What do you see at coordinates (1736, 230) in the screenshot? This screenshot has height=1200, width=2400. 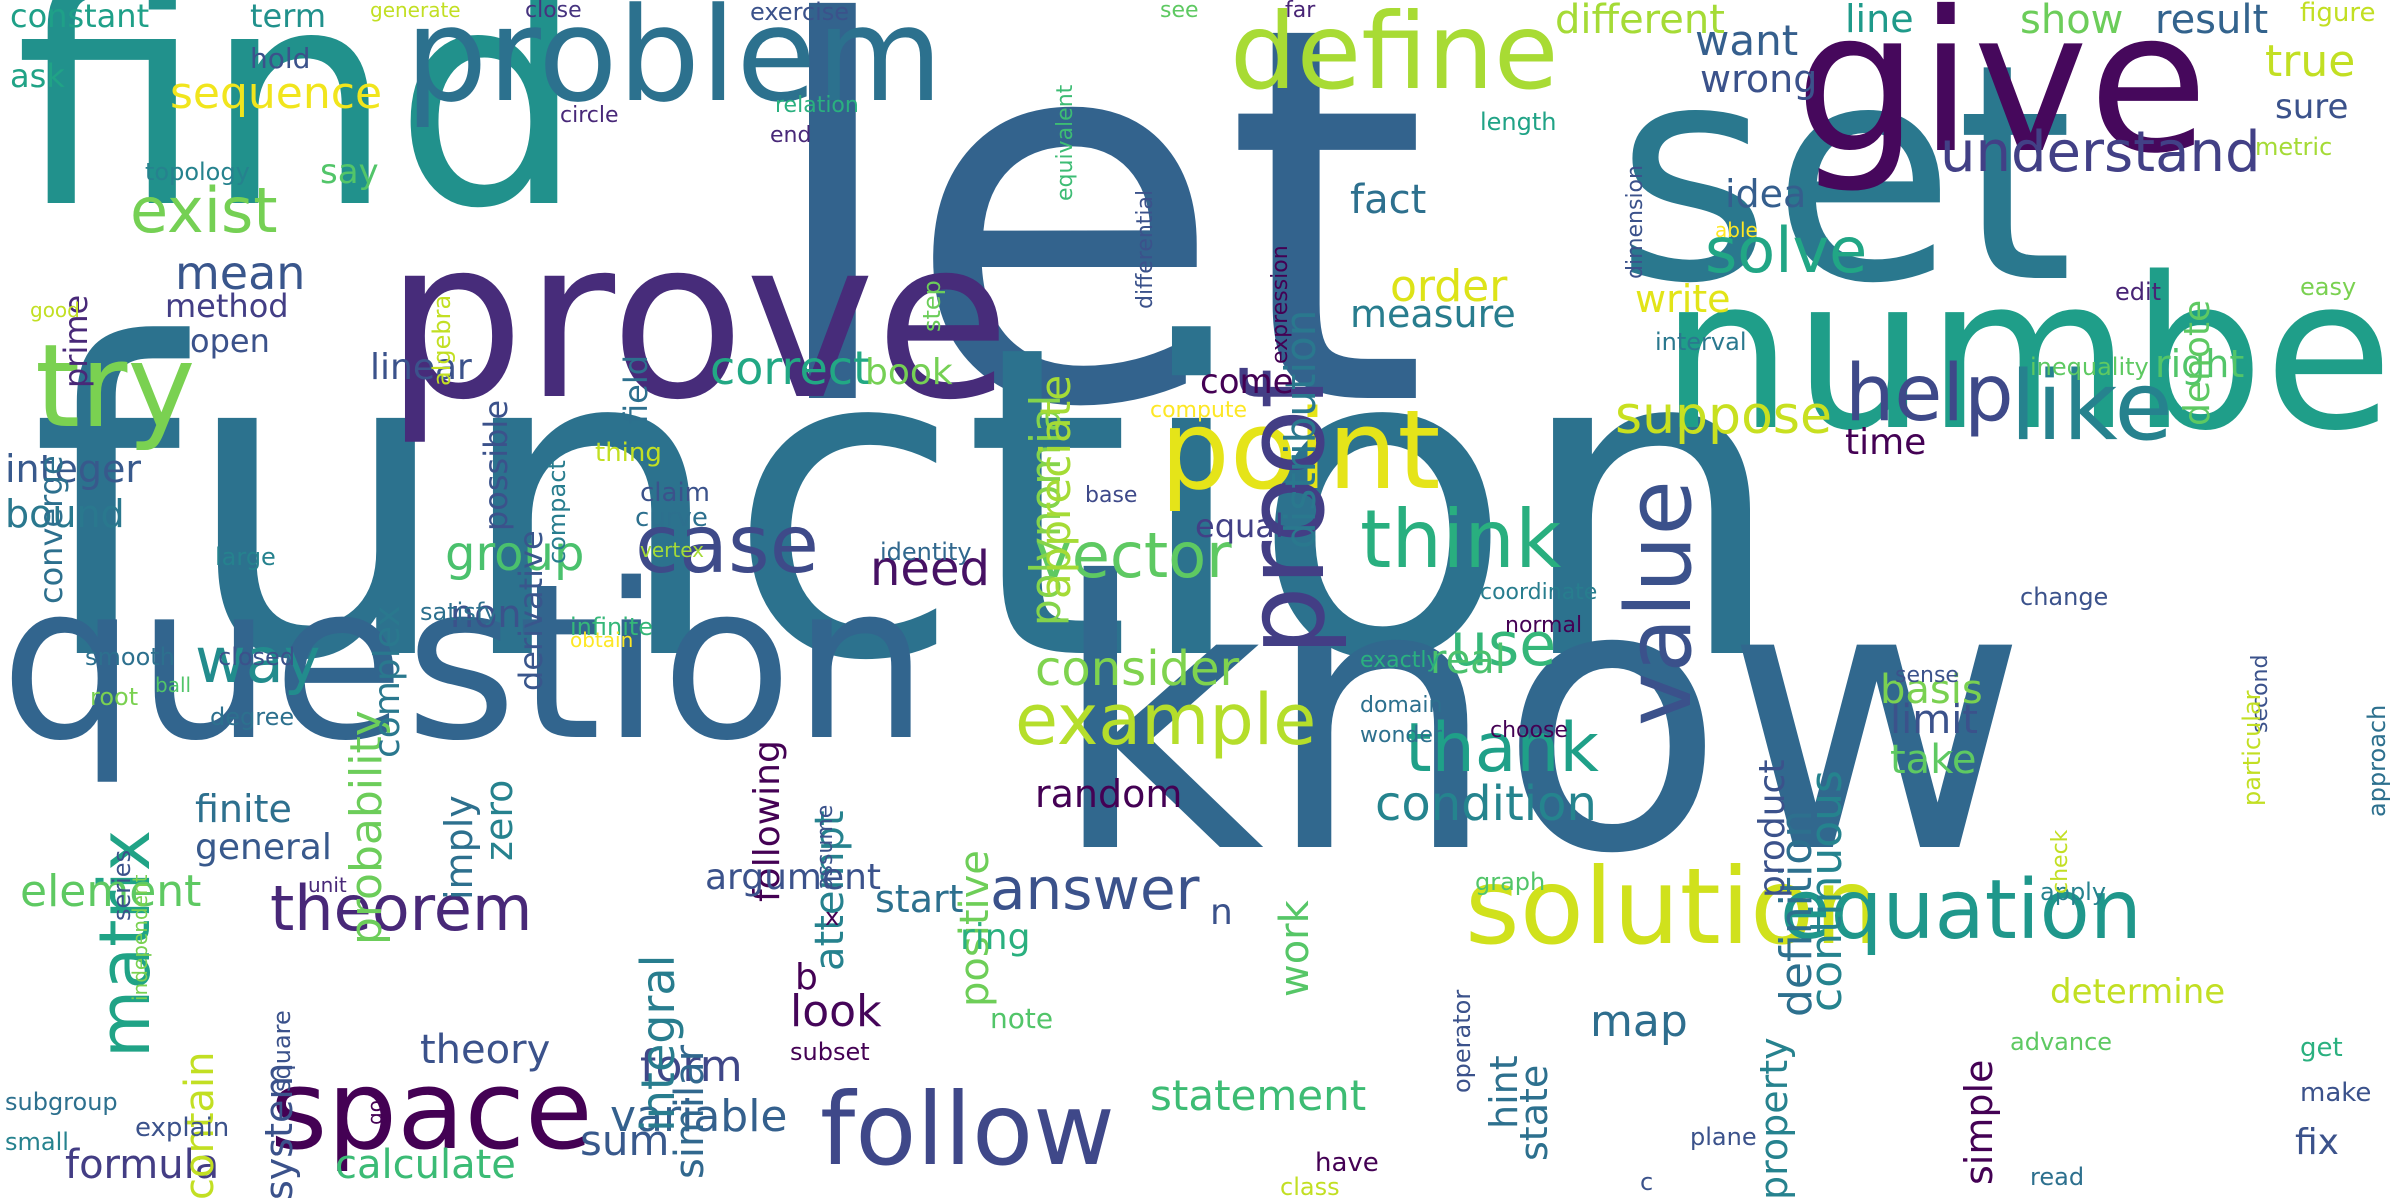 I see `word-able: able` at bounding box center [1736, 230].